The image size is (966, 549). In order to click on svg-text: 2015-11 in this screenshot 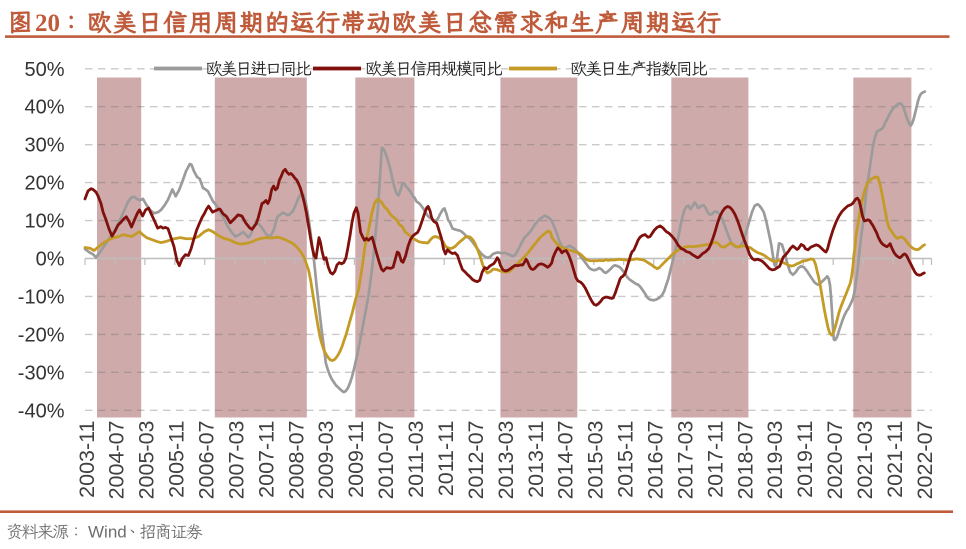, I will do `click(626, 459)`.